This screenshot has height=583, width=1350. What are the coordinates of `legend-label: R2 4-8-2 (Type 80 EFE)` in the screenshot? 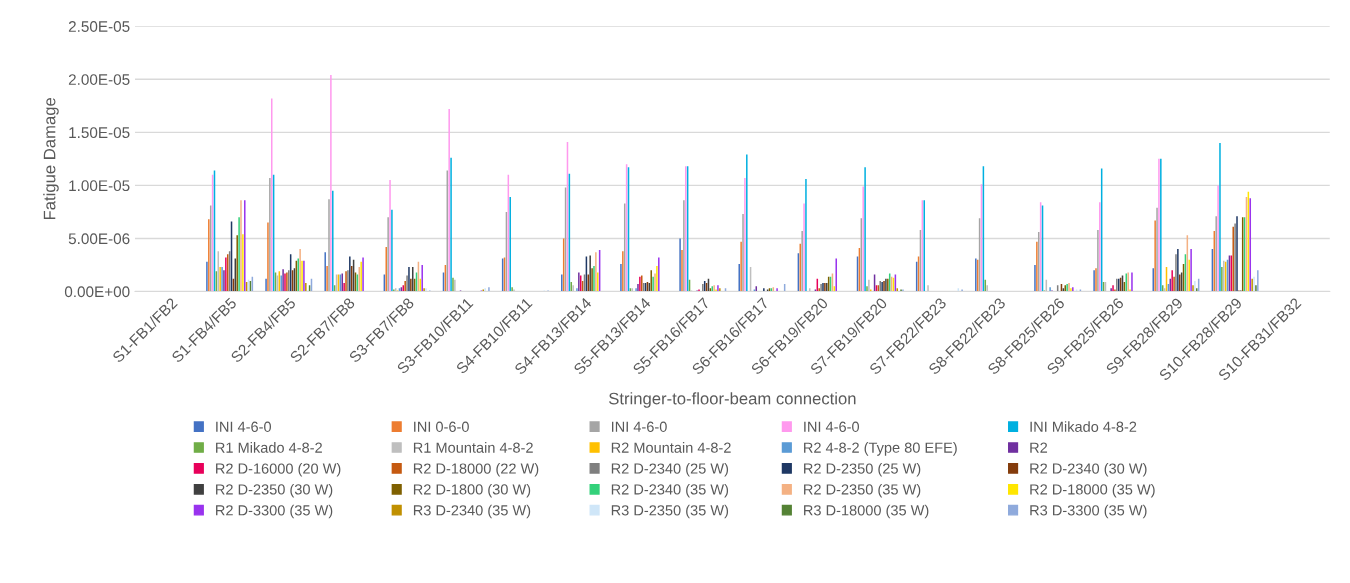 It's located at (880, 449).